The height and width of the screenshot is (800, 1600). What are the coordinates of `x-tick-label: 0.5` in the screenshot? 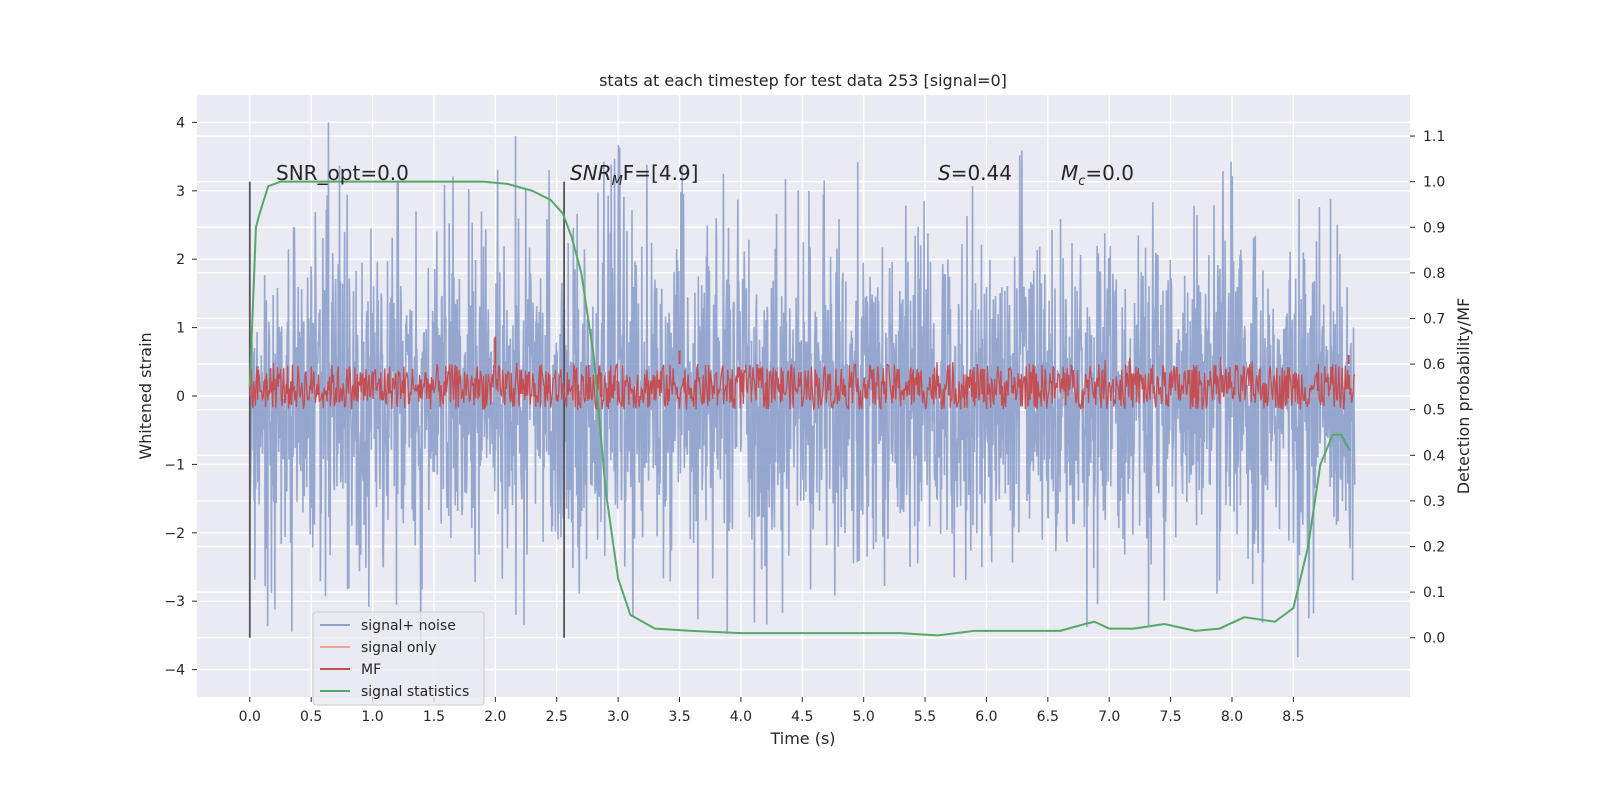 It's located at (311, 717).